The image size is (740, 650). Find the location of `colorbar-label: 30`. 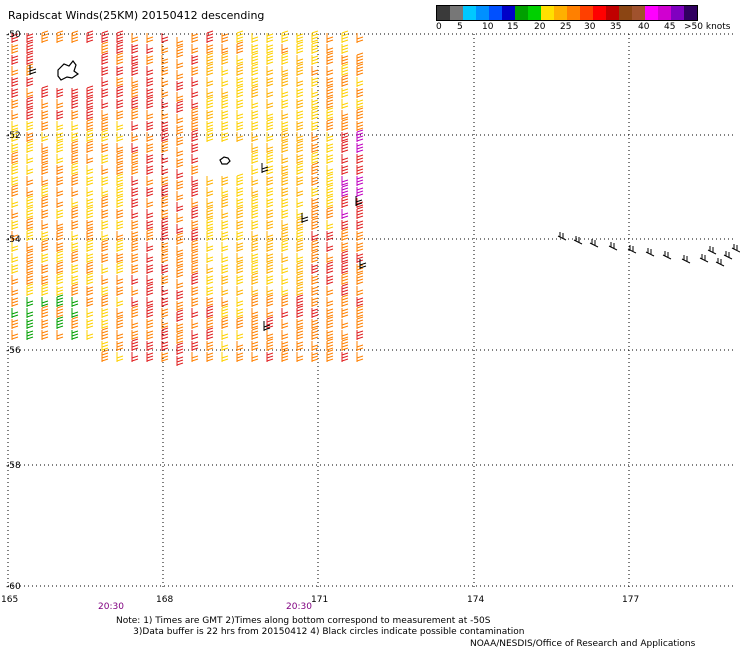

colorbar-label: 30 is located at coordinates (590, 27).